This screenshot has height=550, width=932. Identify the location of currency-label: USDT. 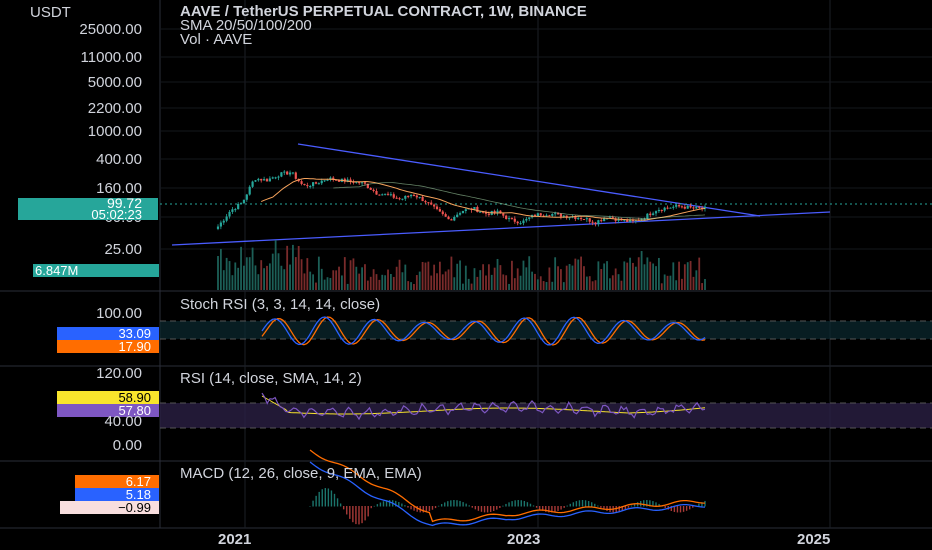
(50, 12).